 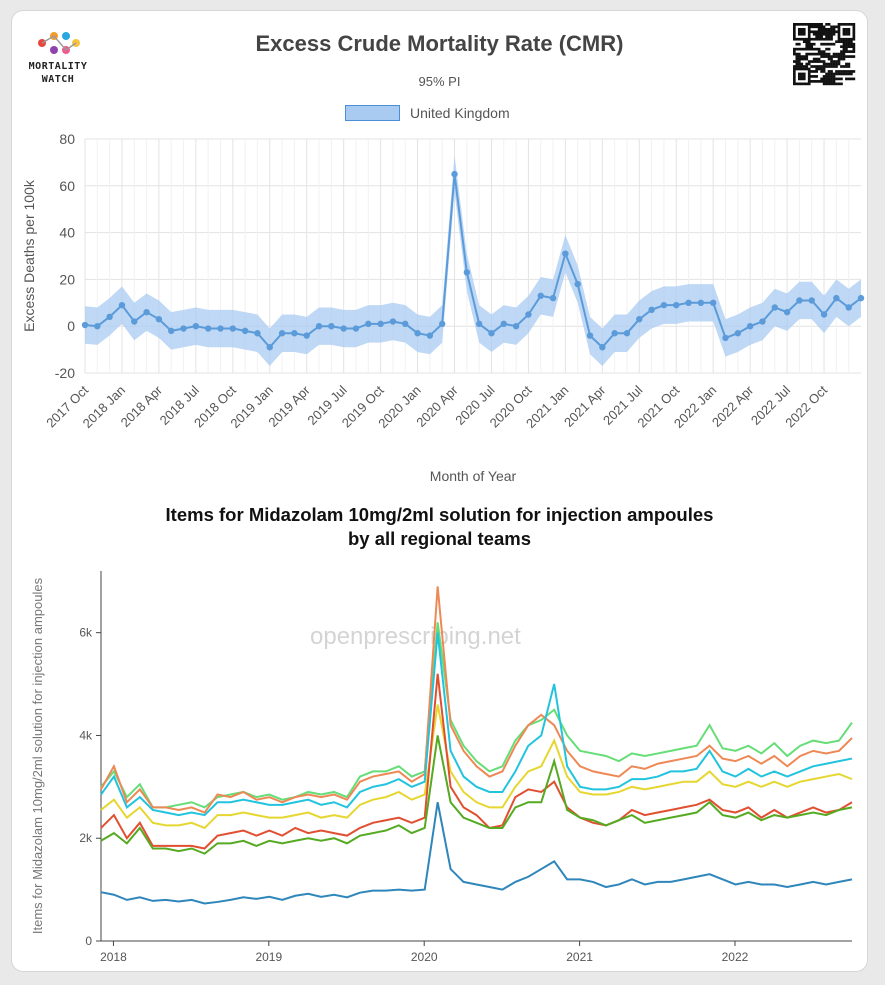 What do you see at coordinates (67, 279) in the screenshot?
I see `y-tick-label: 20` at bounding box center [67, 279].